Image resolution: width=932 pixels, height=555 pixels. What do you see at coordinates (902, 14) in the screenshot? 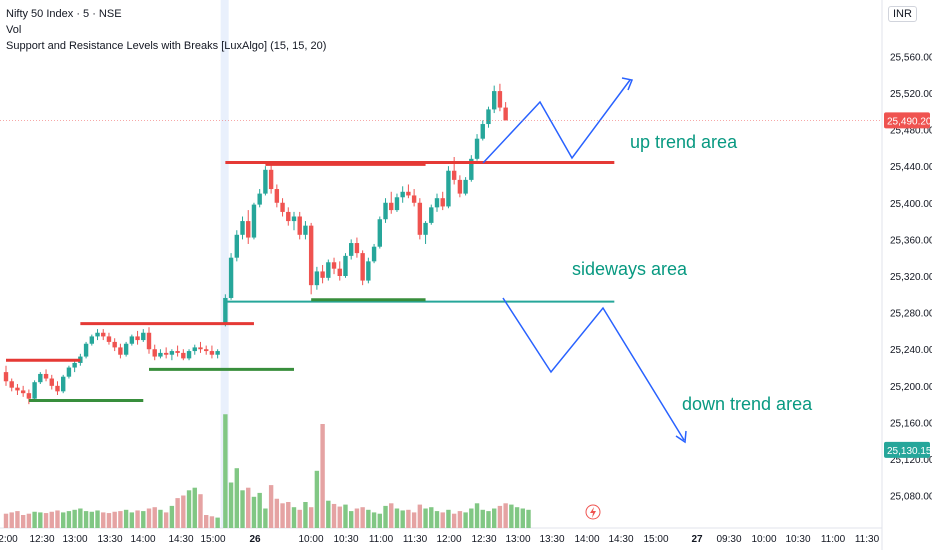
I see `currency-button: INR` at bounding box center [902, 14].